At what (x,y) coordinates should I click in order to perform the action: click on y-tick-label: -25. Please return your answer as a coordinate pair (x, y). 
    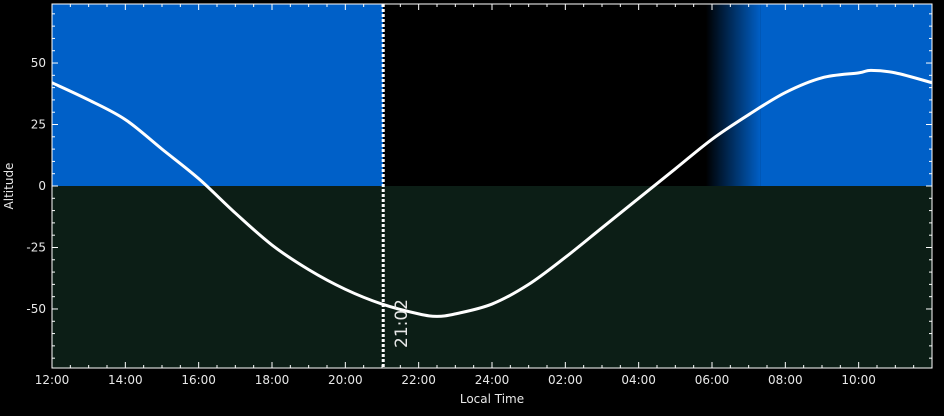
    Looking at the image, I should click on (36, 247).